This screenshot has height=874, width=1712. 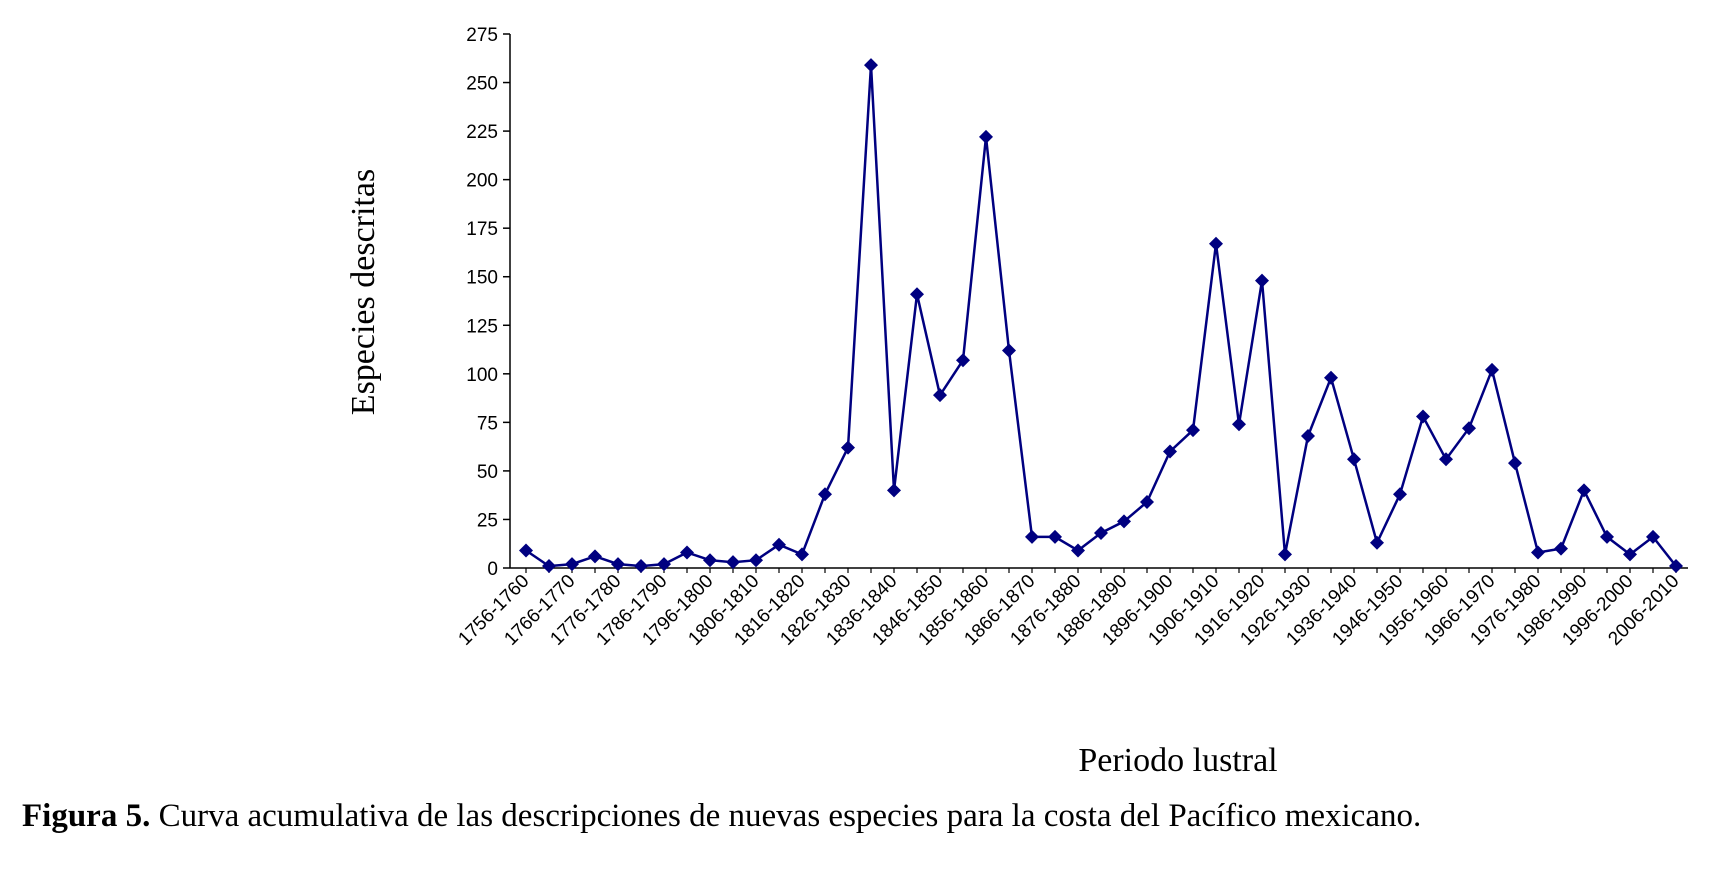 What do you see at coordinates (482, 132) in the screenshot?
I see `y-tick-label: 225` at bounding box center [482, 132].